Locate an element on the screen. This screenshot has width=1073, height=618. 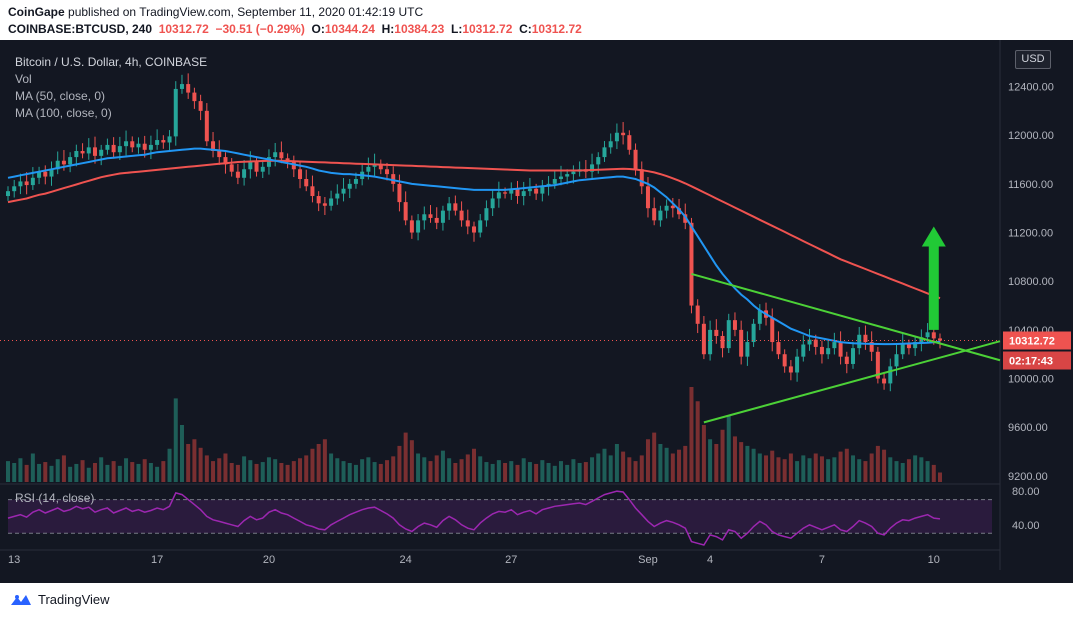
tradingview-brand: TradingView is located at coordinates (60, 599).